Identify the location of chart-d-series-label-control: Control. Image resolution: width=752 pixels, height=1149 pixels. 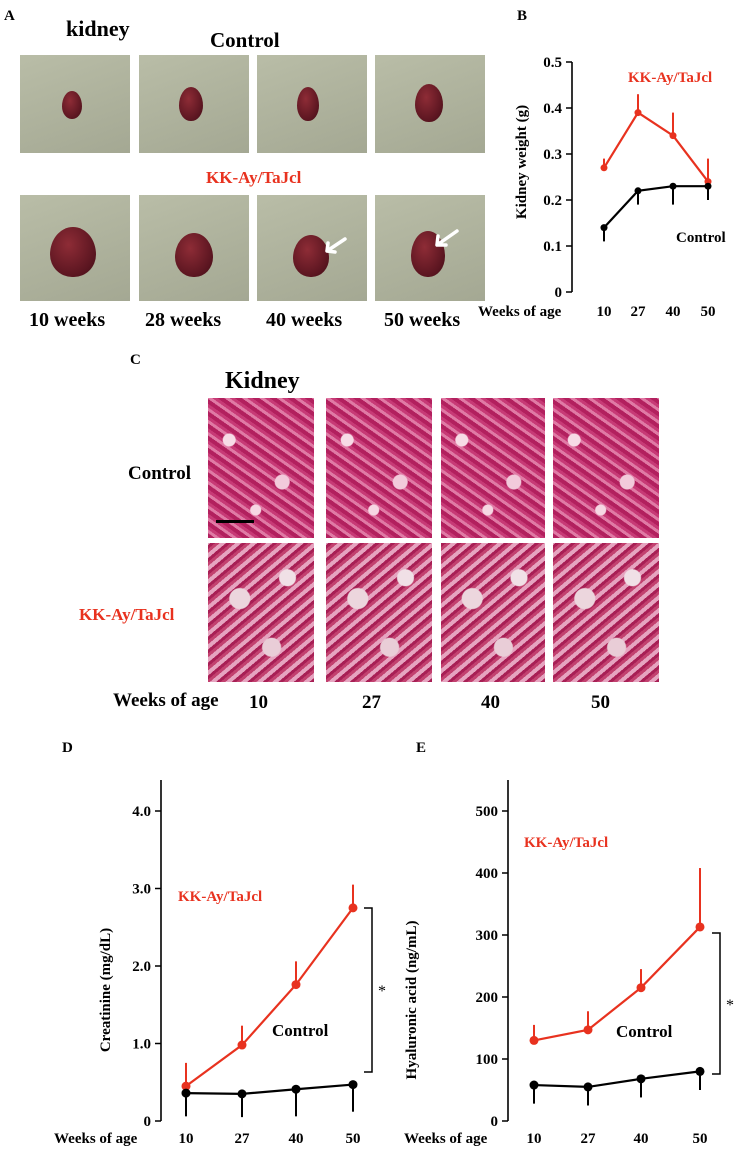
(300, 1030).